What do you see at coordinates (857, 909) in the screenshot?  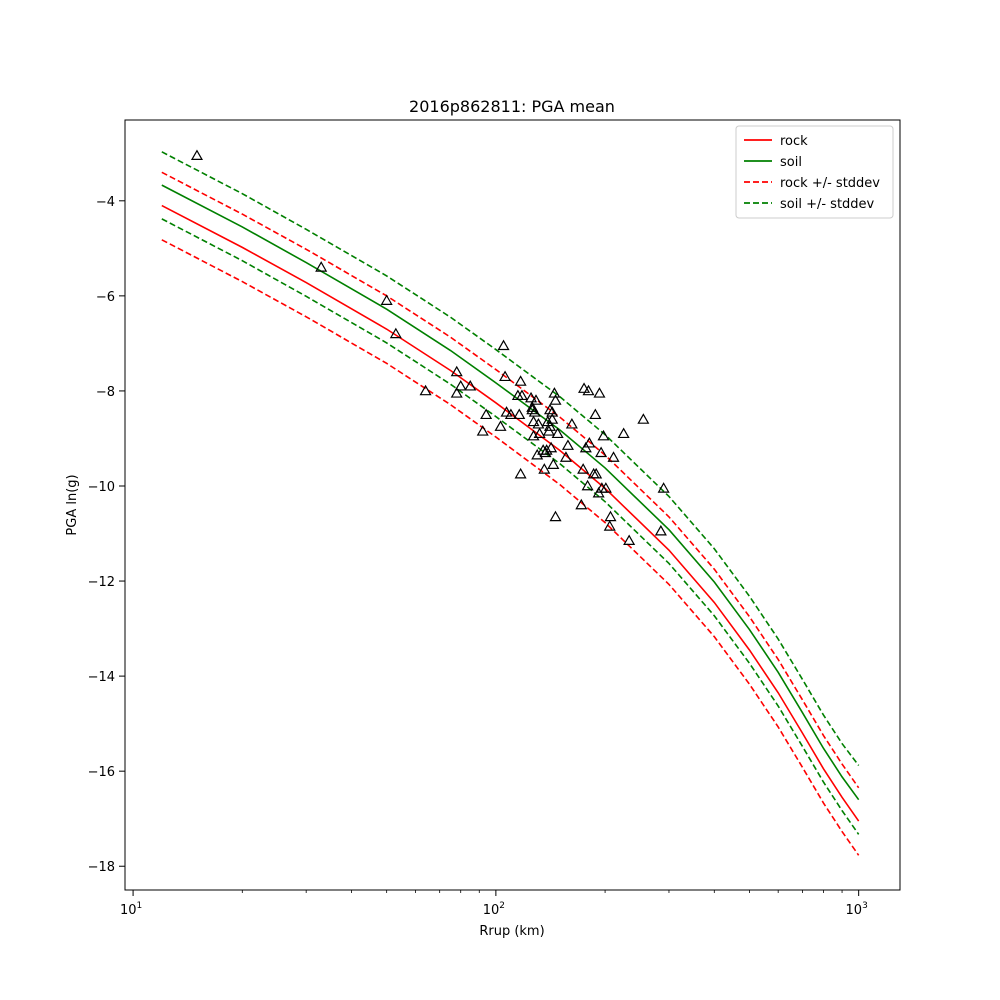 I see `x-tick-label: 10³` at bounding box center [857, 909].